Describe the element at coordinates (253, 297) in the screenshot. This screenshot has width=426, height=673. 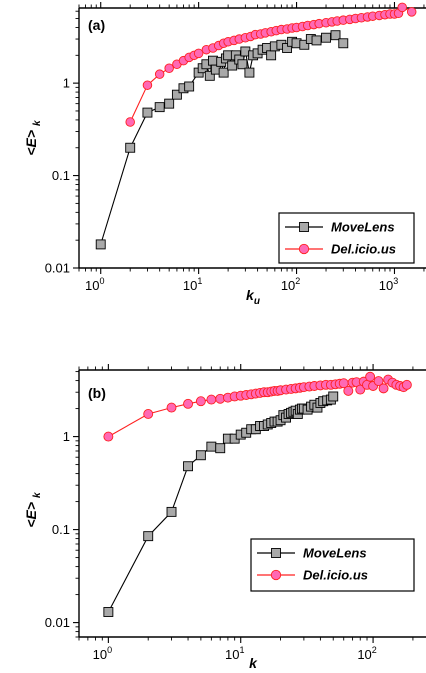
I see `x-axis-label: ku` at that location.